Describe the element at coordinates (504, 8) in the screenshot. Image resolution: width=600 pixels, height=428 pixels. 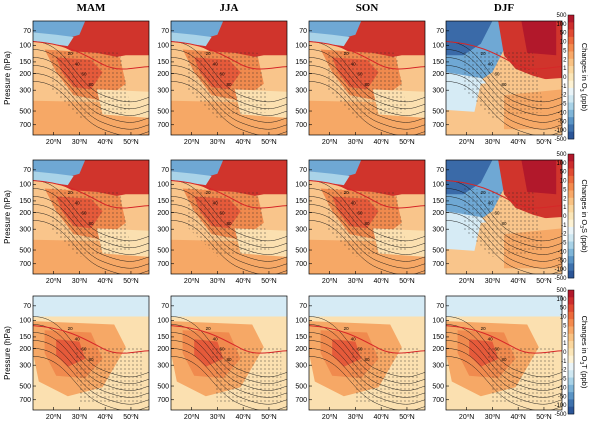
I see `season-title-djf: DJF` at that location.